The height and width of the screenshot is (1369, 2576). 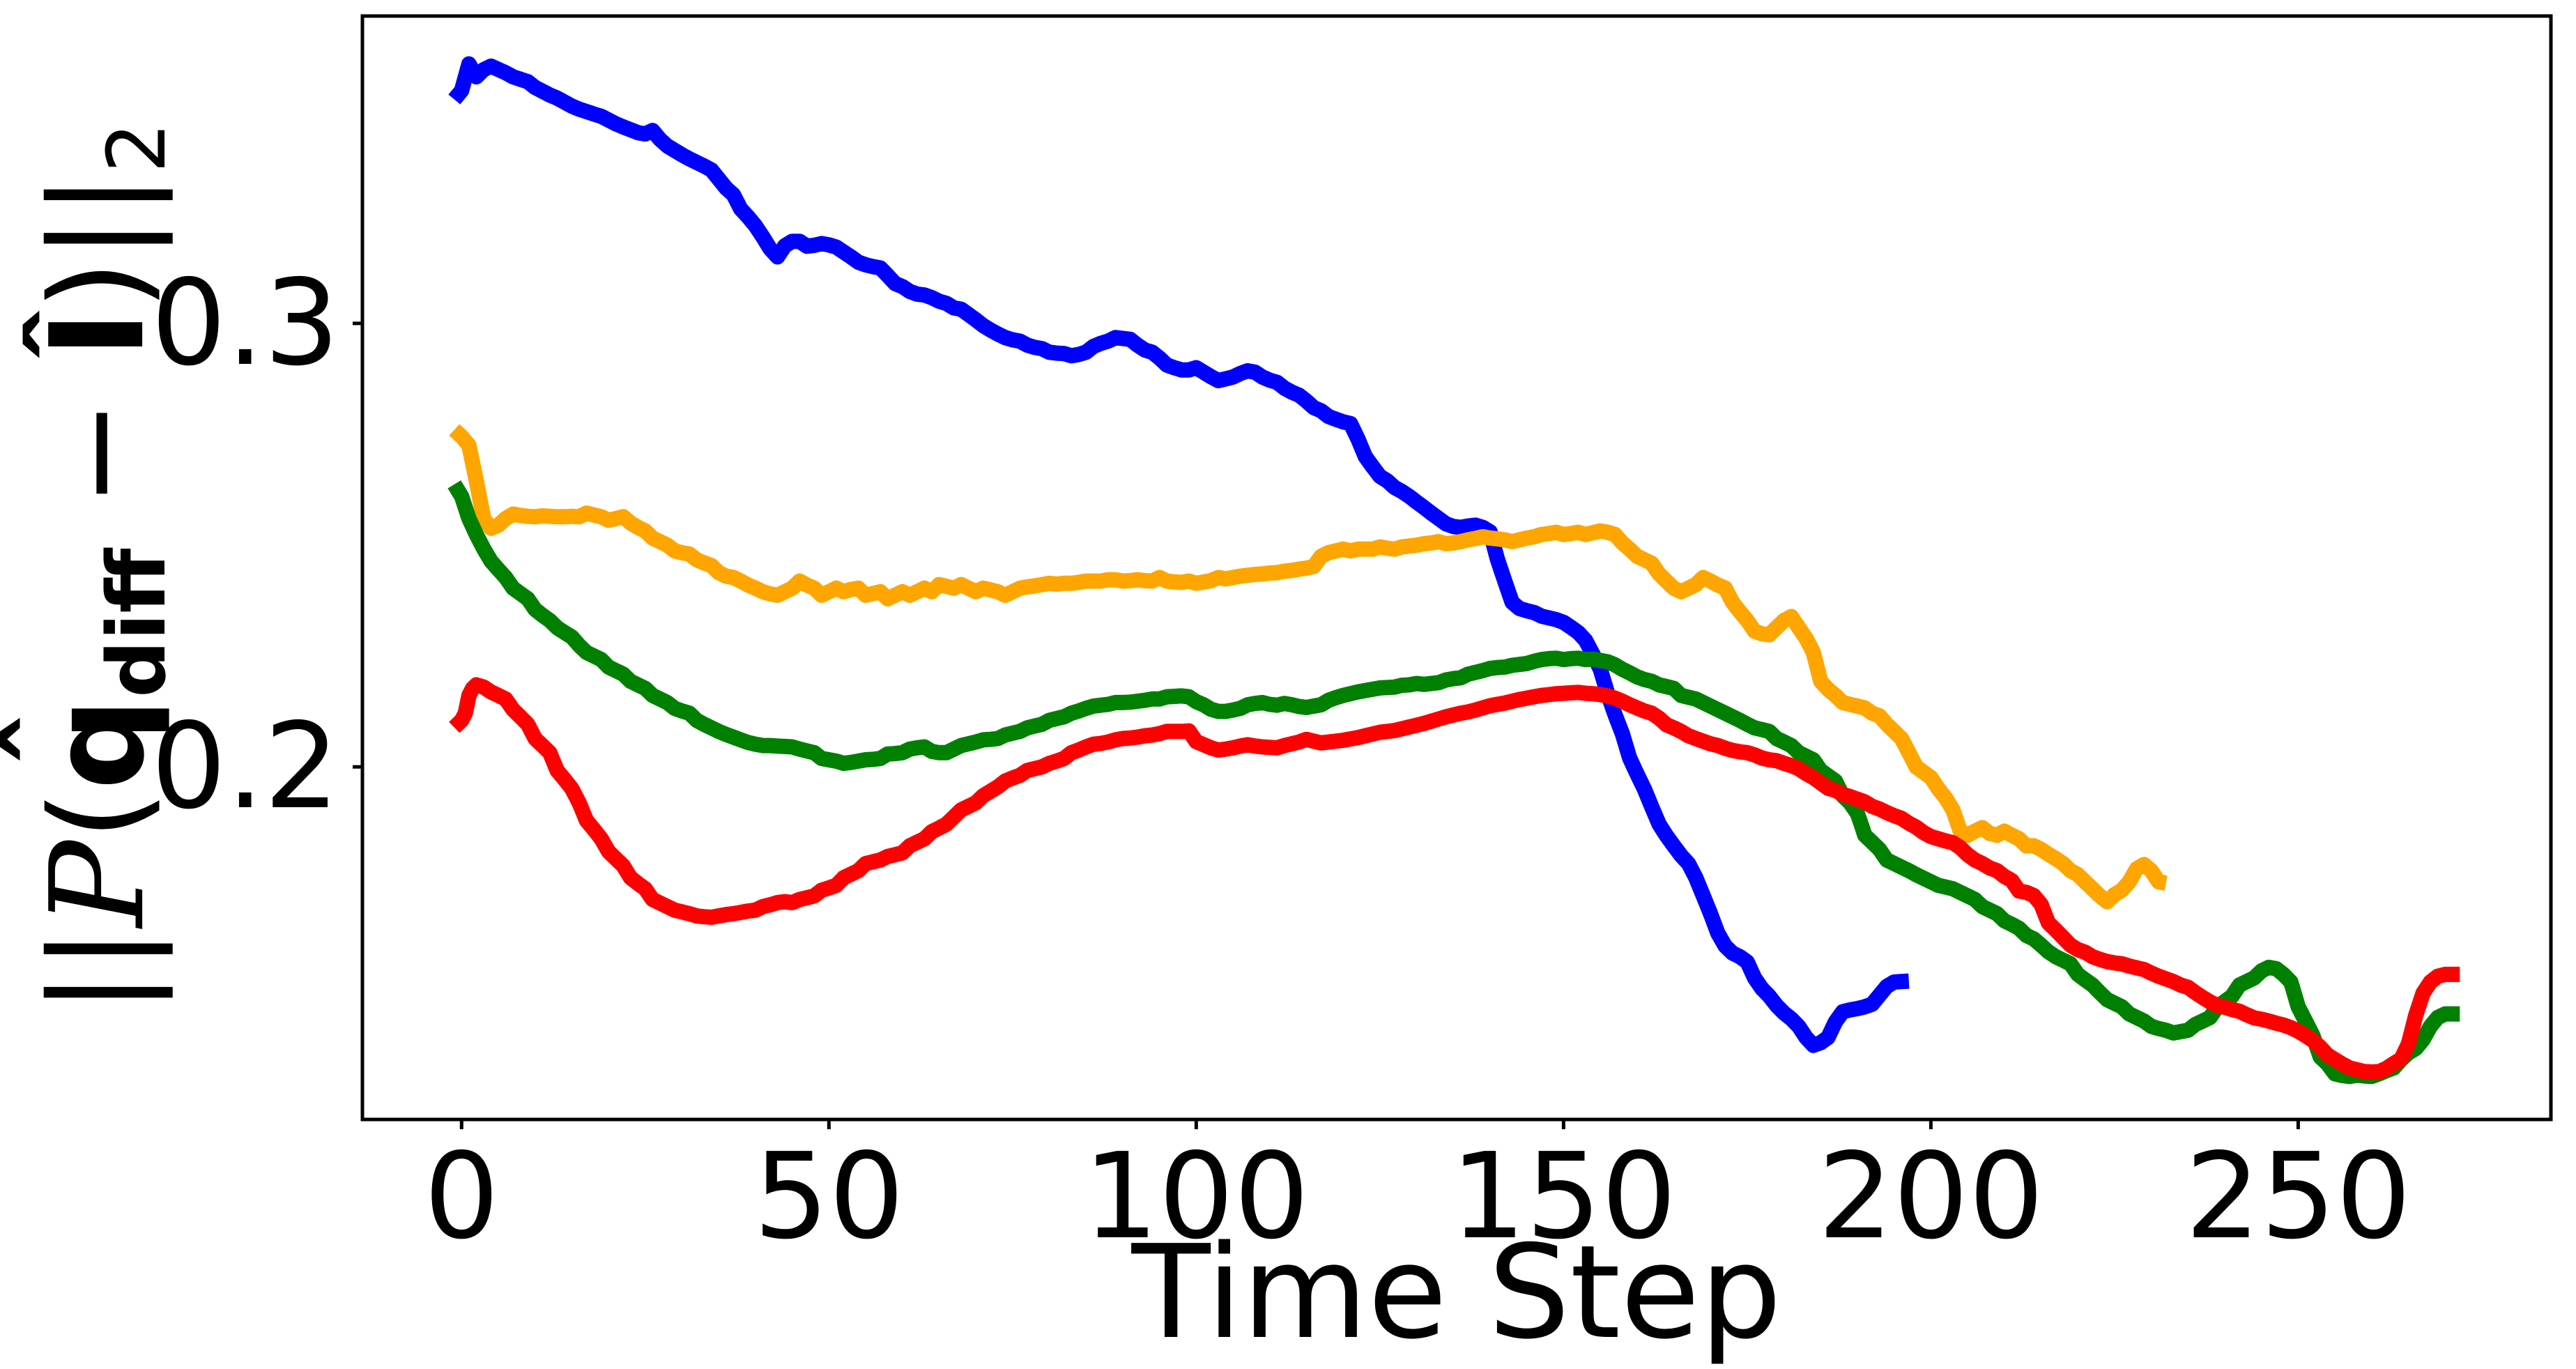 What do you see at coordinates (1931, 1197) in the screenshot?
I see `x-tick-label-200: 200` at bounding box center [1931, 1197].